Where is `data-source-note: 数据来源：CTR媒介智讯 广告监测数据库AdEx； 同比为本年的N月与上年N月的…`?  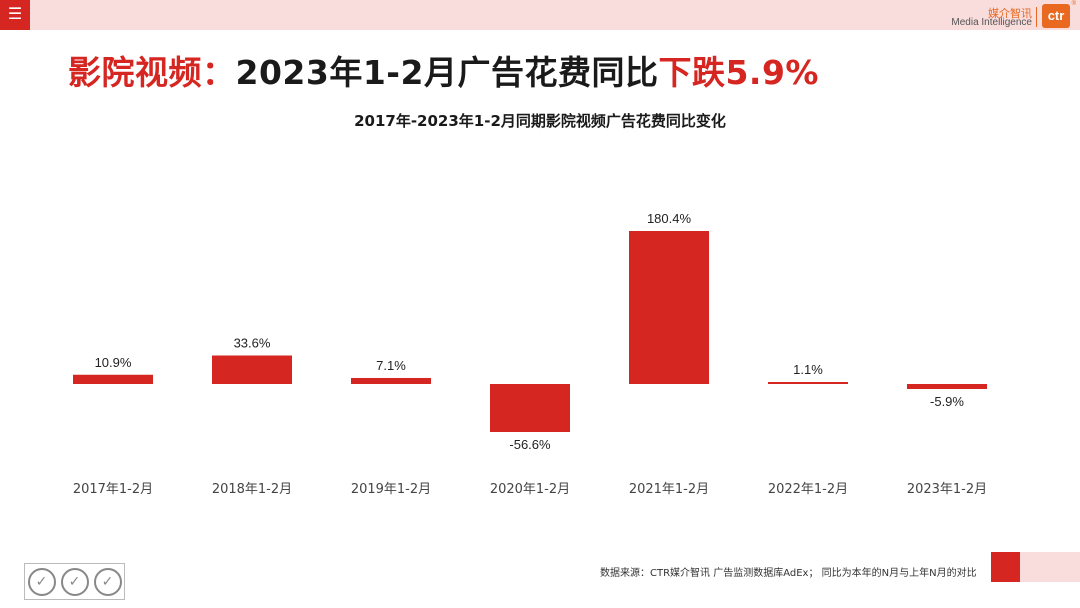
data-source-note: 数据来源：CTR媒介智讯 广告监测数据库AdEx； 同比为本年的N月与上年N月的… is located at coordinates (788, 573).